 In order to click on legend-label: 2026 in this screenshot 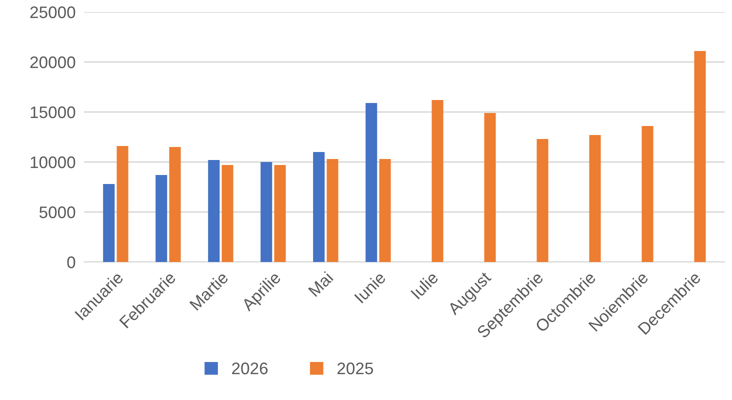, I will do `click(250, 368)`.